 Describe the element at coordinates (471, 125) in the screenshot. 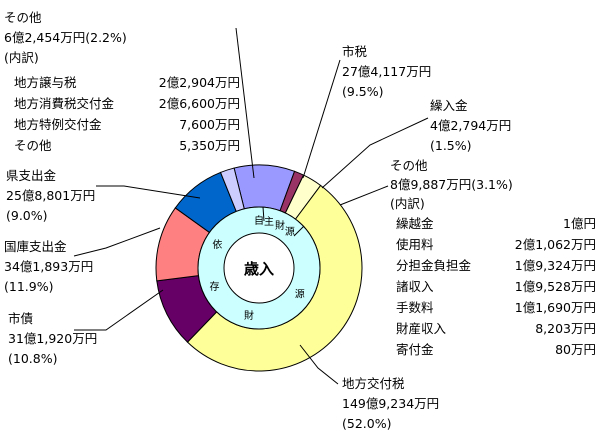

I see `label-kurikomi-amount: 4億2,794万円` at that location.